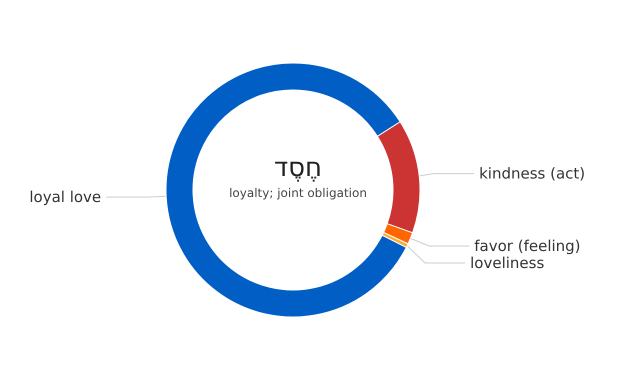 This screenshot has width=630, height=380. Describe the element at coordinates (298, 193) in the screenshot. I see `text: loyalty; joint obligation` at that location.